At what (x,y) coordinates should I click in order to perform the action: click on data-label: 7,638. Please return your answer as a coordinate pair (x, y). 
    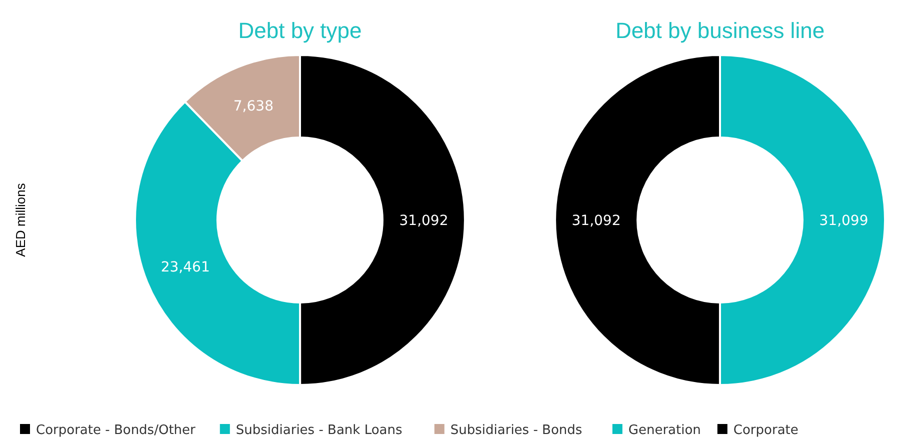
    Looking at the image, I should click on (253, 106).